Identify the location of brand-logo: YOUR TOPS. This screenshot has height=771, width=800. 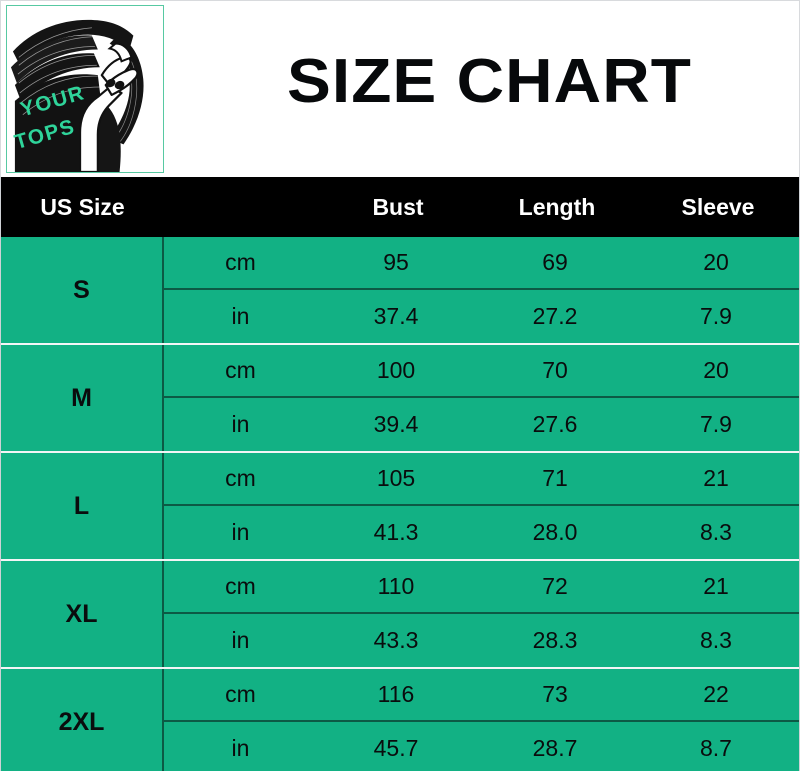
(85, 89).